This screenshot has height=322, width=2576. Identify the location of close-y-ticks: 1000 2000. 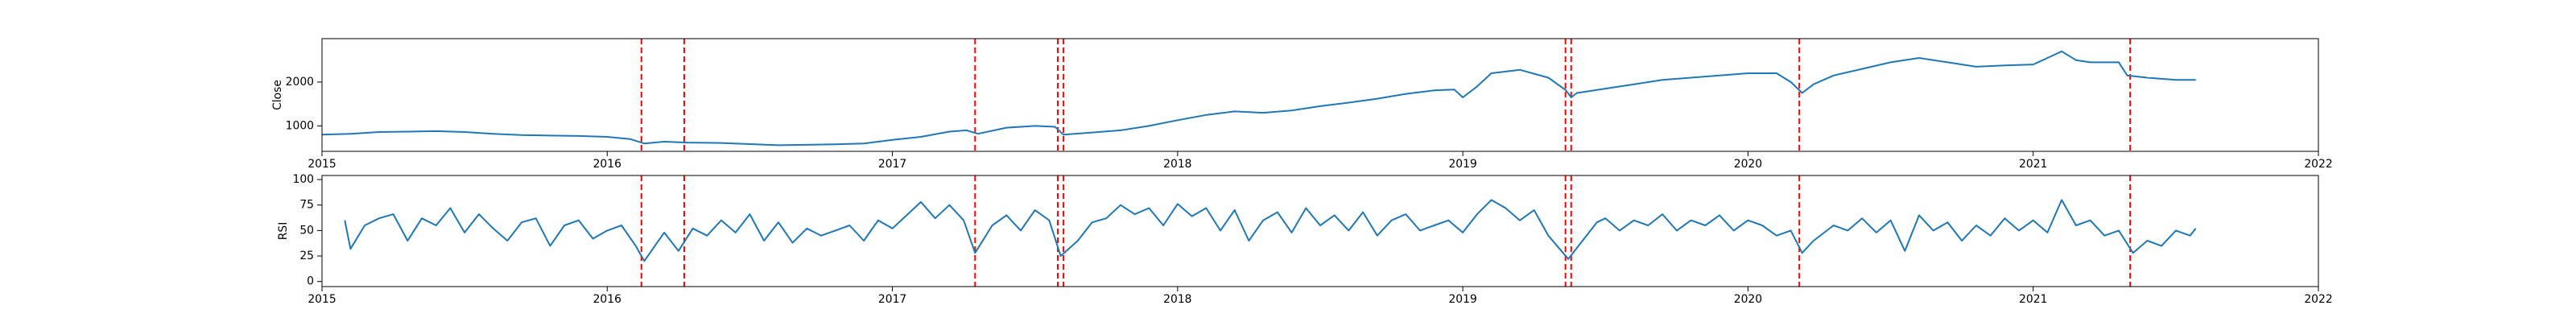
(304, 104).